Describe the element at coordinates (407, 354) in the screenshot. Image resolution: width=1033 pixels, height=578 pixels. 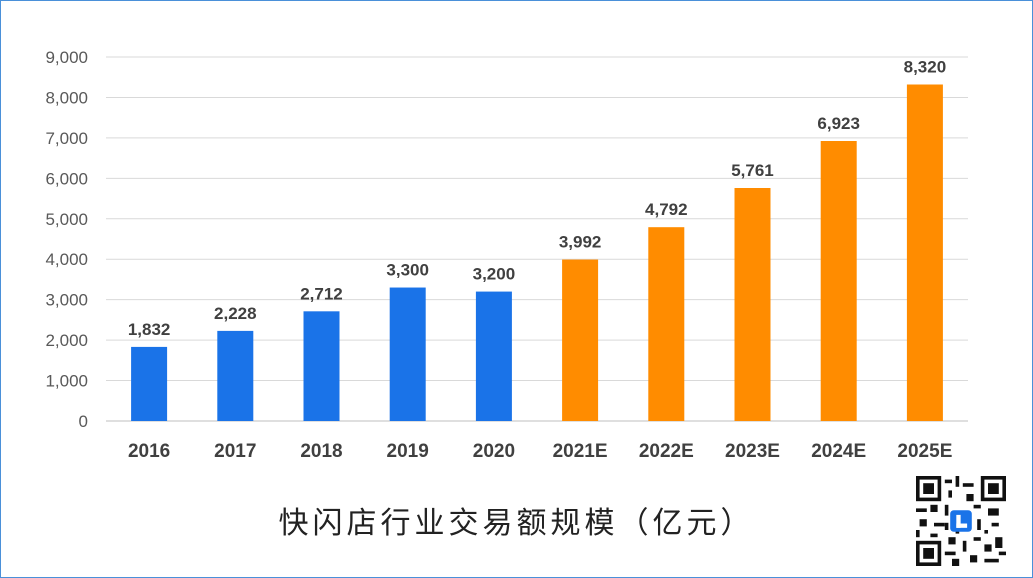
I see `bar-2019` at that location.